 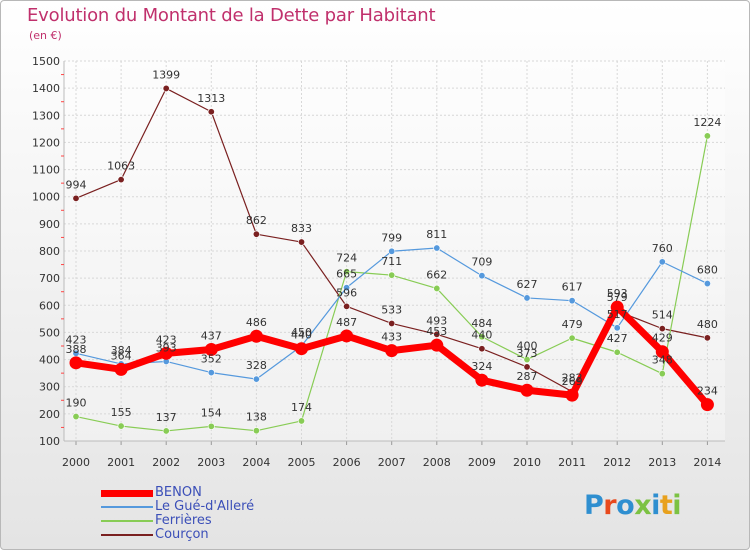 I want to click on data-label: 384, so click(x=121, y=350).